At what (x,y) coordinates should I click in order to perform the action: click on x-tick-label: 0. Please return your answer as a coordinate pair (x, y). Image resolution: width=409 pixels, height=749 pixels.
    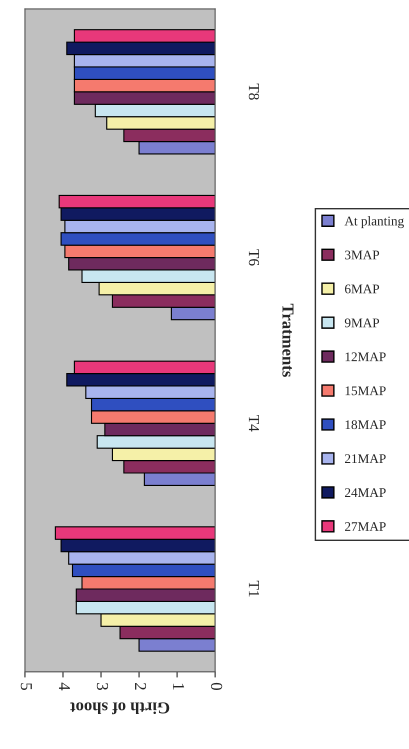
    Looking at the image, I should click on (216, 686).